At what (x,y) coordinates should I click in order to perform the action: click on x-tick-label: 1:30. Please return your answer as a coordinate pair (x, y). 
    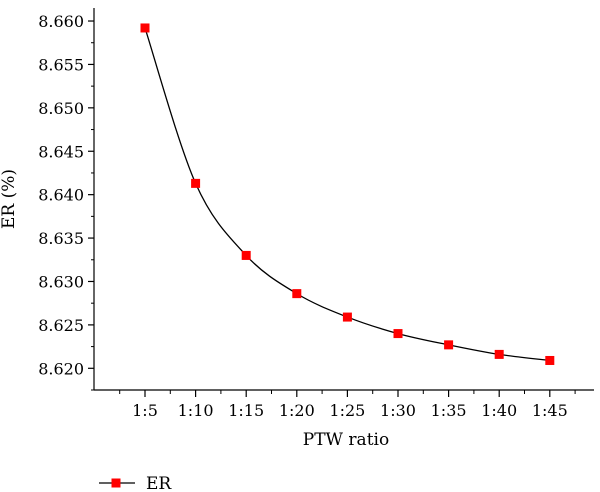
    Looking at the image, I should click on (398, 410).